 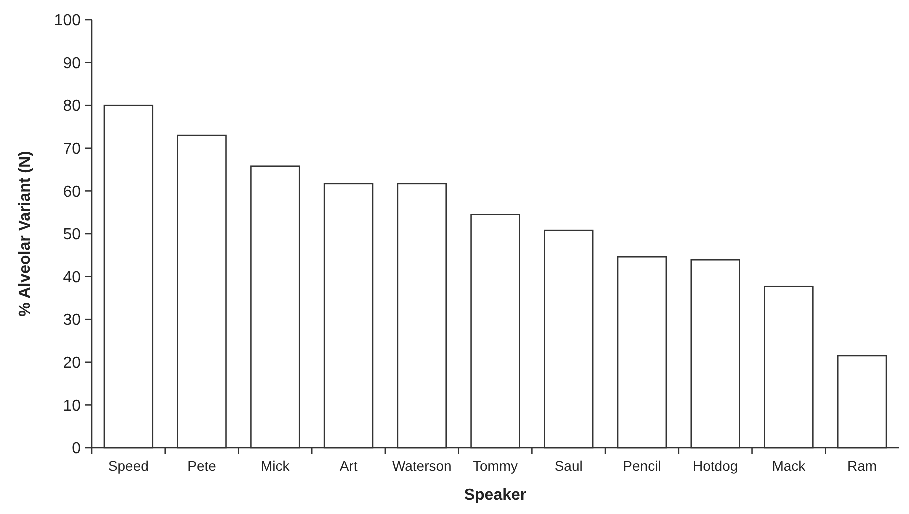 What do you see at coordinates (789, 466) in the screenshot?
I see `x-tick-label: Mack` at bounding box center [789, 466].